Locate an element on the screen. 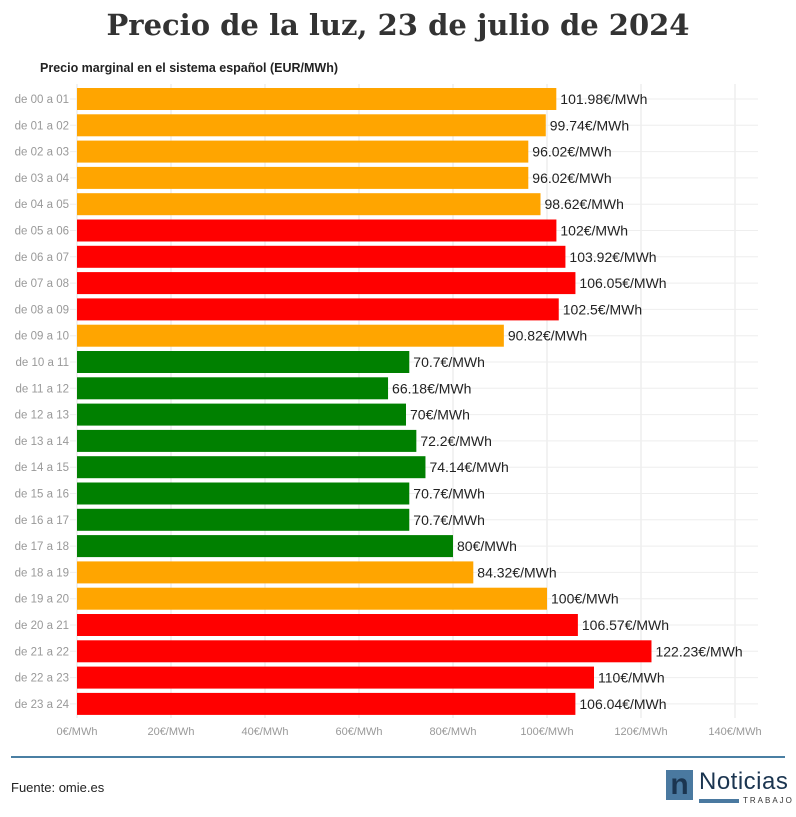 The height and width of the screenshot is (817, 796). logo-mark: n is located at coordinates (679, 785).